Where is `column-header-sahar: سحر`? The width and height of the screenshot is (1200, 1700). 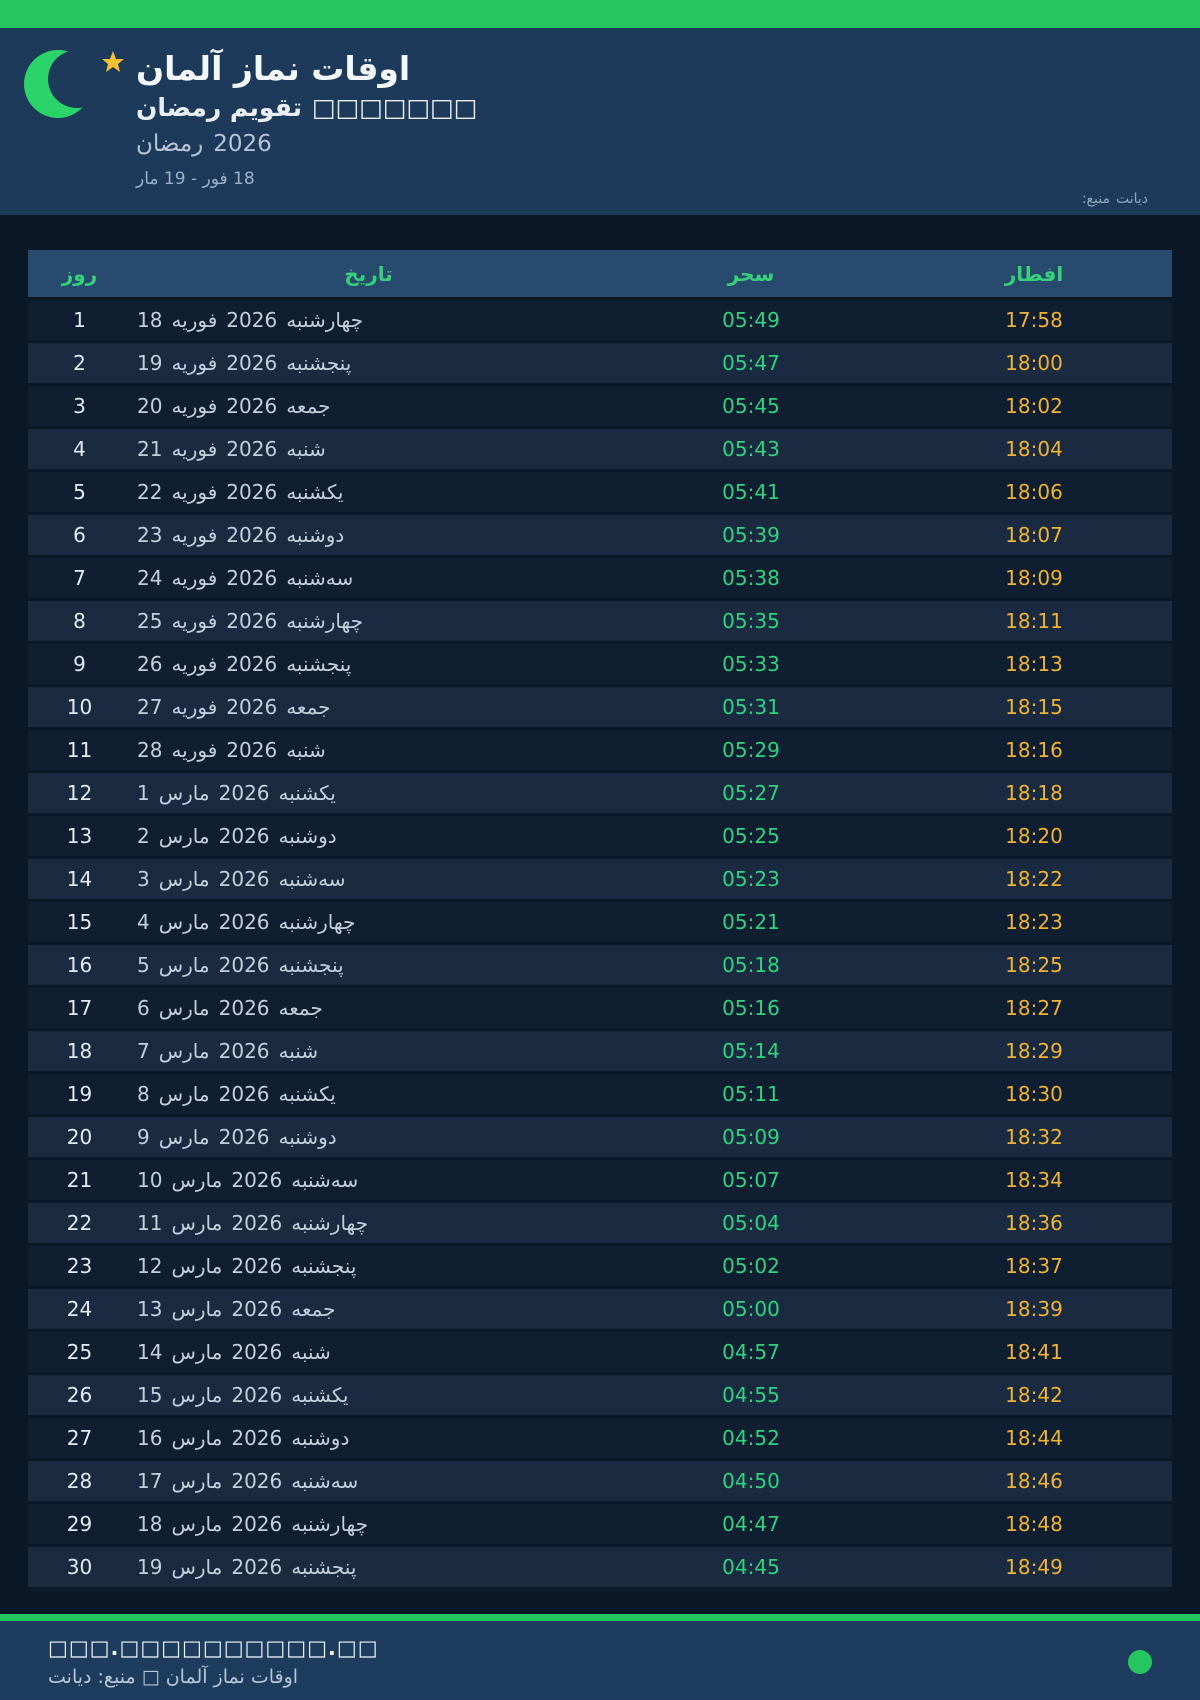 column-header-sahar: سحر is located at coordinates (751, 273).